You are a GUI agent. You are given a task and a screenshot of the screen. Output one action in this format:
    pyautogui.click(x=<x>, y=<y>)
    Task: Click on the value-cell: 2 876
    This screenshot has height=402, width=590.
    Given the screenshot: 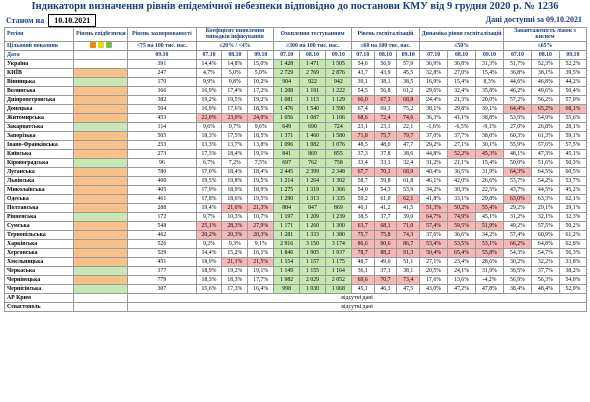 What is the action you would take?
    pyautogui.click(x=338, y=72)
    